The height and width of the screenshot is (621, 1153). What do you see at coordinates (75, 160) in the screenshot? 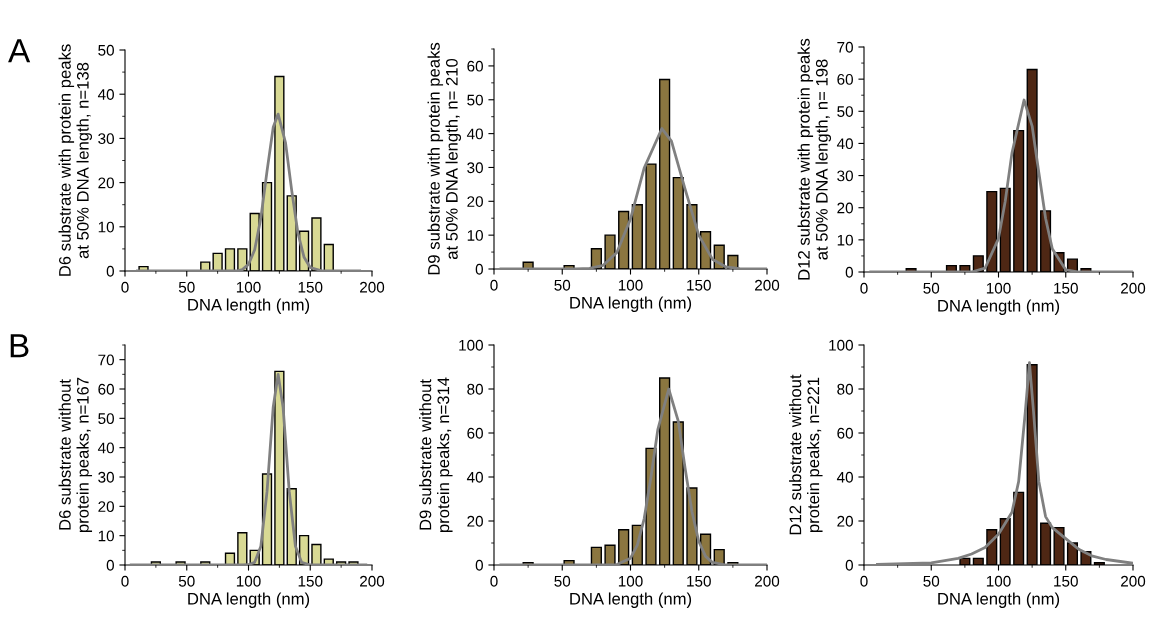
I see `y-axis-title: D6 substrate with protein peaks at 50% DNA length, n=138` at bounding box center [75, 160].